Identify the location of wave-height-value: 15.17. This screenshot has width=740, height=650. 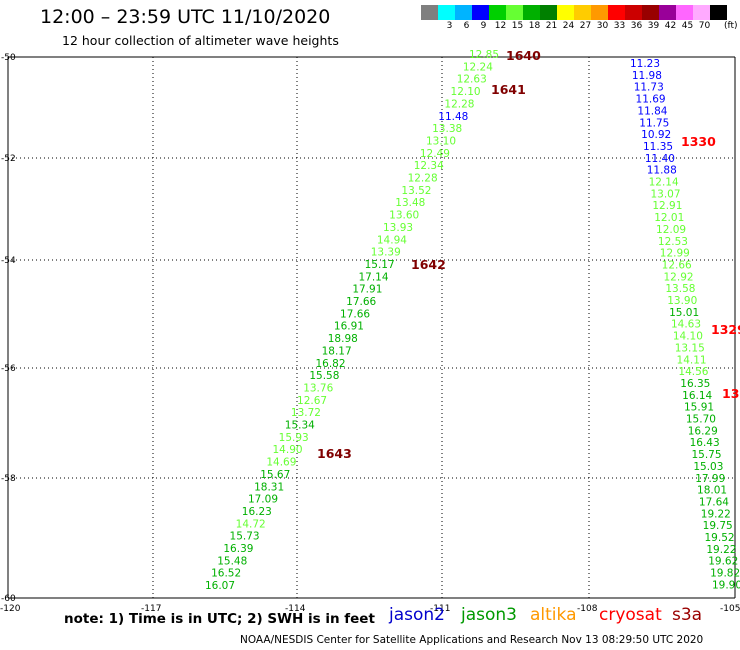
(380, 265).